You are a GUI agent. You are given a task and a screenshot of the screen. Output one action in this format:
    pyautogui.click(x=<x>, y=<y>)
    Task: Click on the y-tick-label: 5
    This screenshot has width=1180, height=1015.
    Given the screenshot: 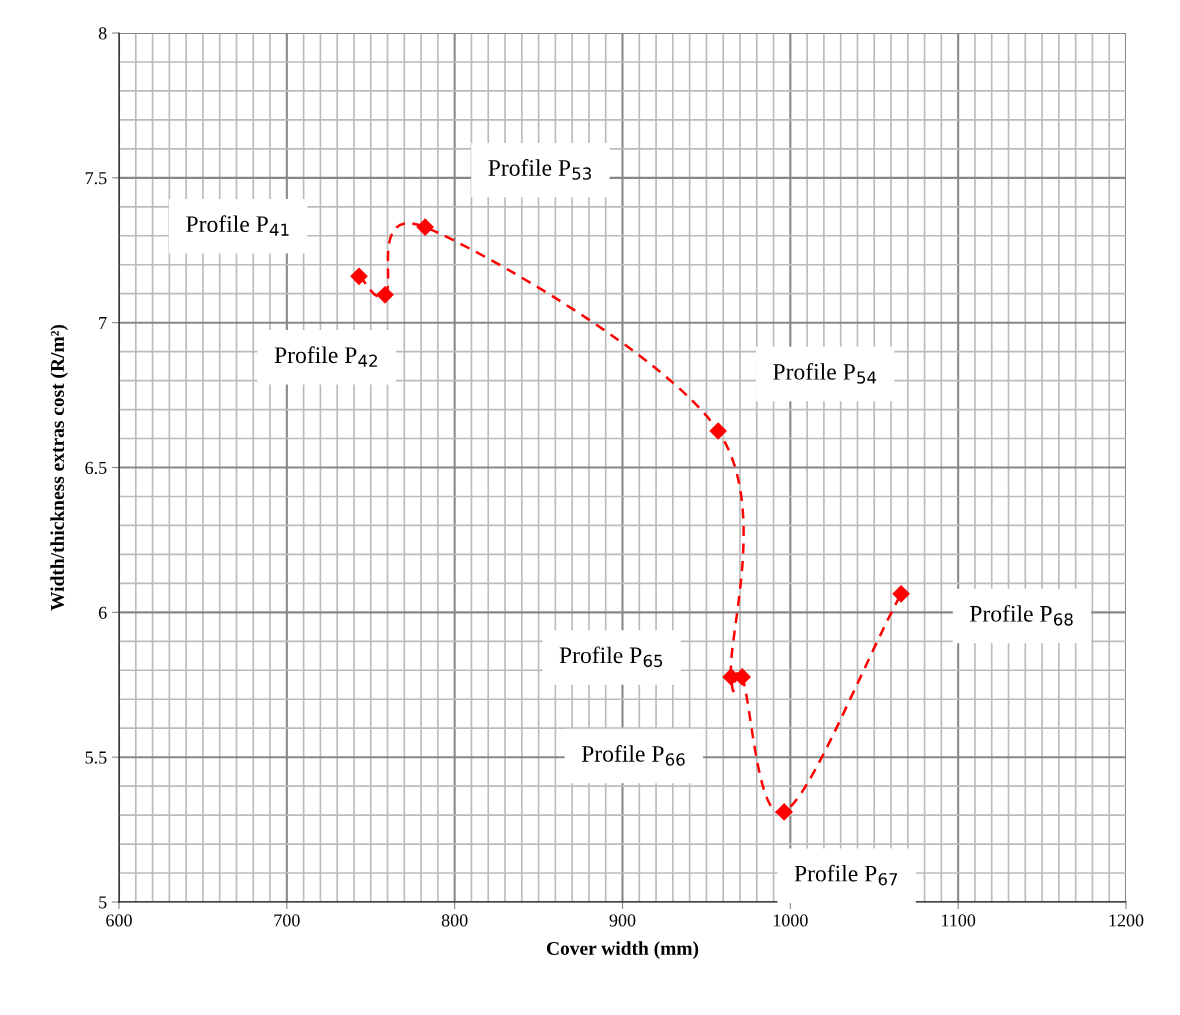 What is the action you would take?
    pyautogui.click(x=103, y=902)
    